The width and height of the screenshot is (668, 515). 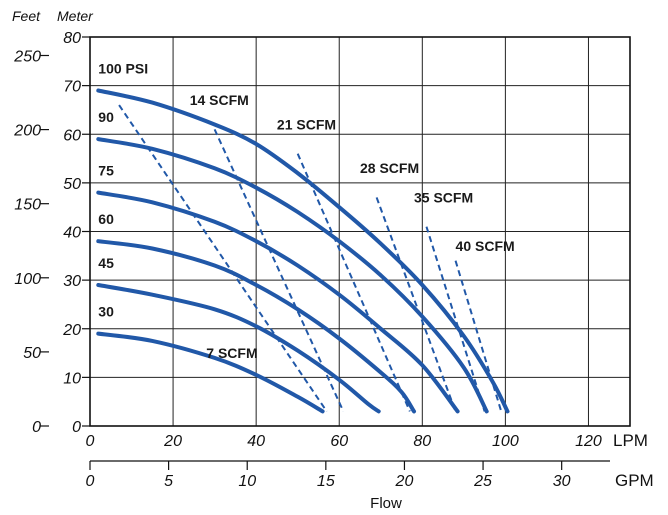 What do you see at coordinates (634, 480) in the screenshot?
I see `gpm-unit-label: GPM` at bounding box center [634, 480].